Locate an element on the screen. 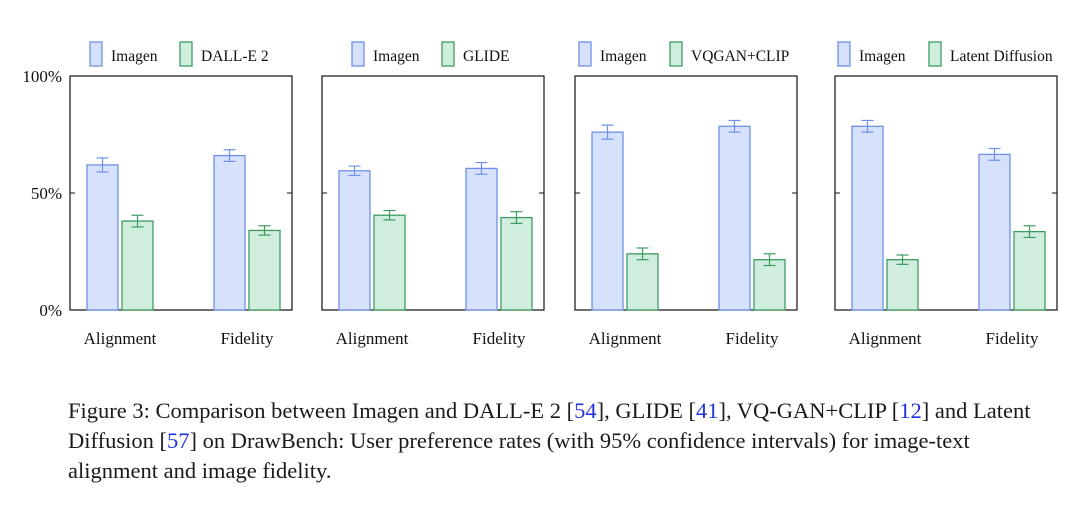 The image size is (1080, 507). legend: Imagen GLIDE is located at coordinates (430, 54).